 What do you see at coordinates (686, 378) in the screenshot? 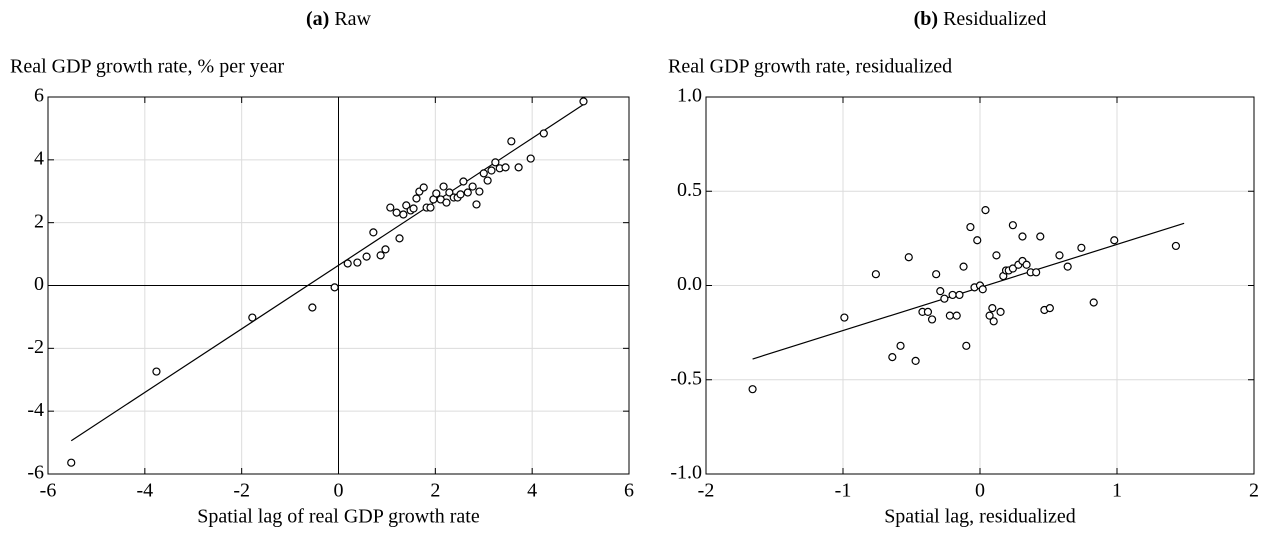
I see `y-tick-label: -0.5` at bounding box center [686, 378].